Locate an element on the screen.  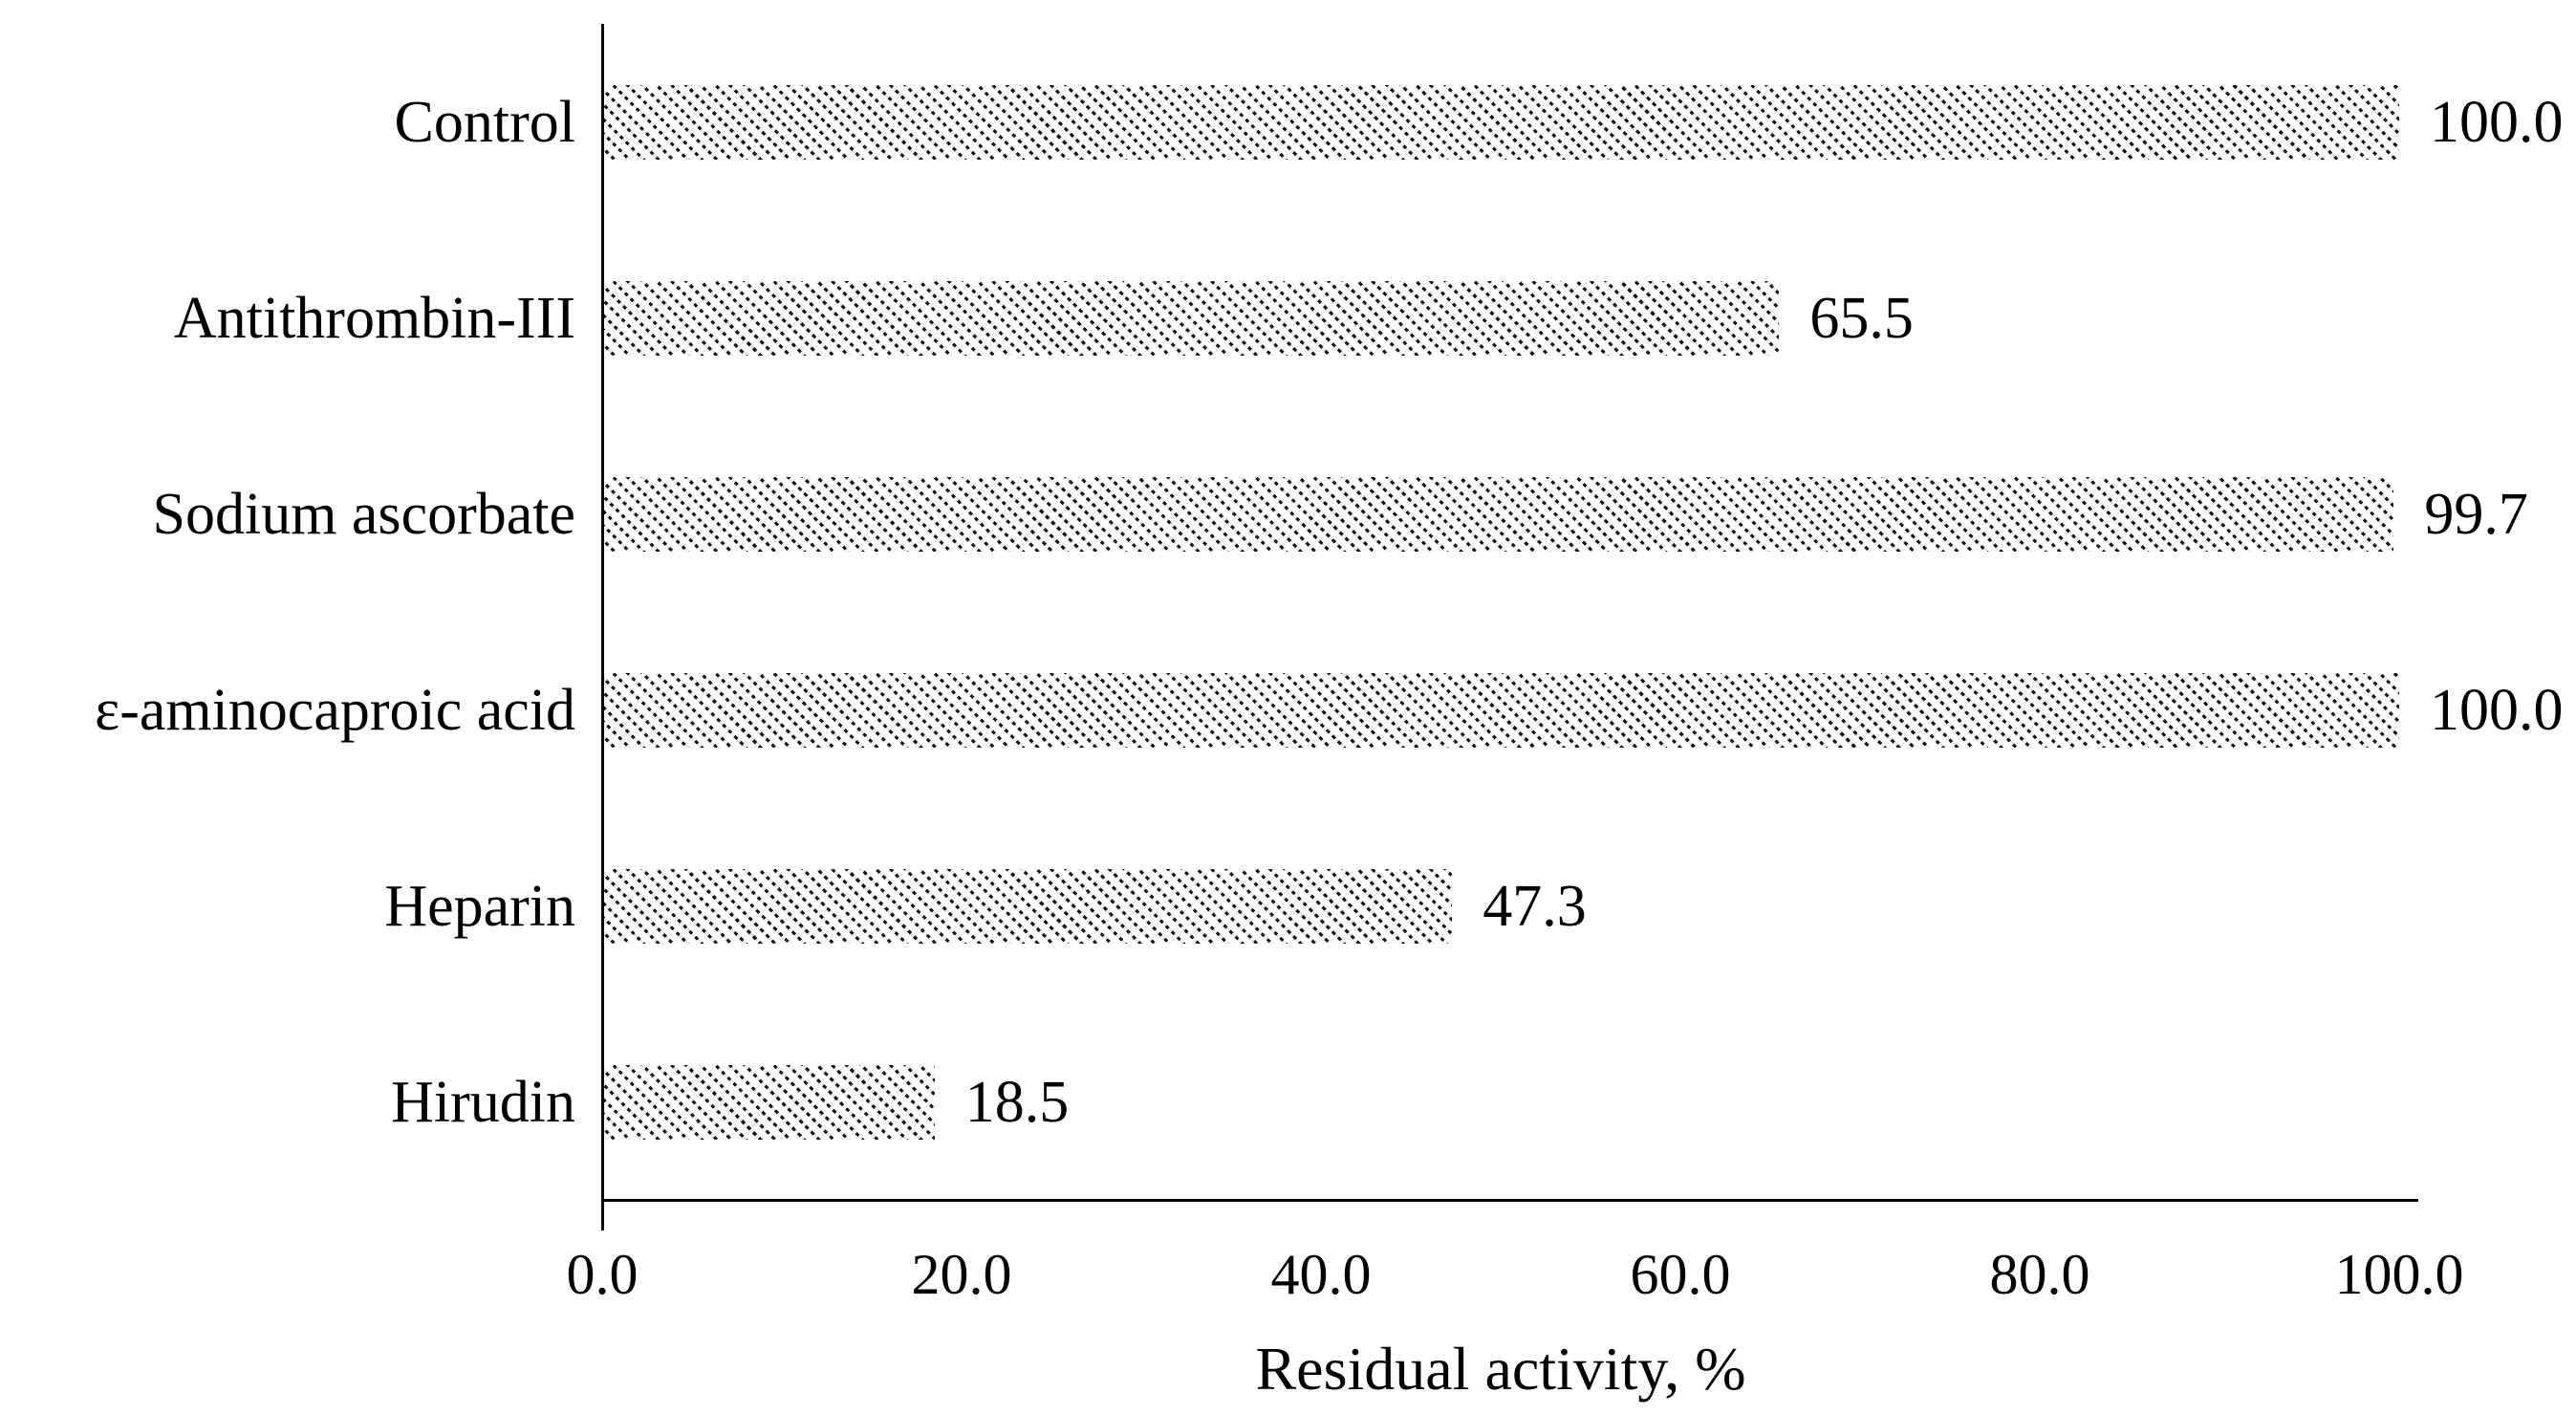
bar-row: Sodium ascorbate 99.7 is located at coordinates (1288, 514).